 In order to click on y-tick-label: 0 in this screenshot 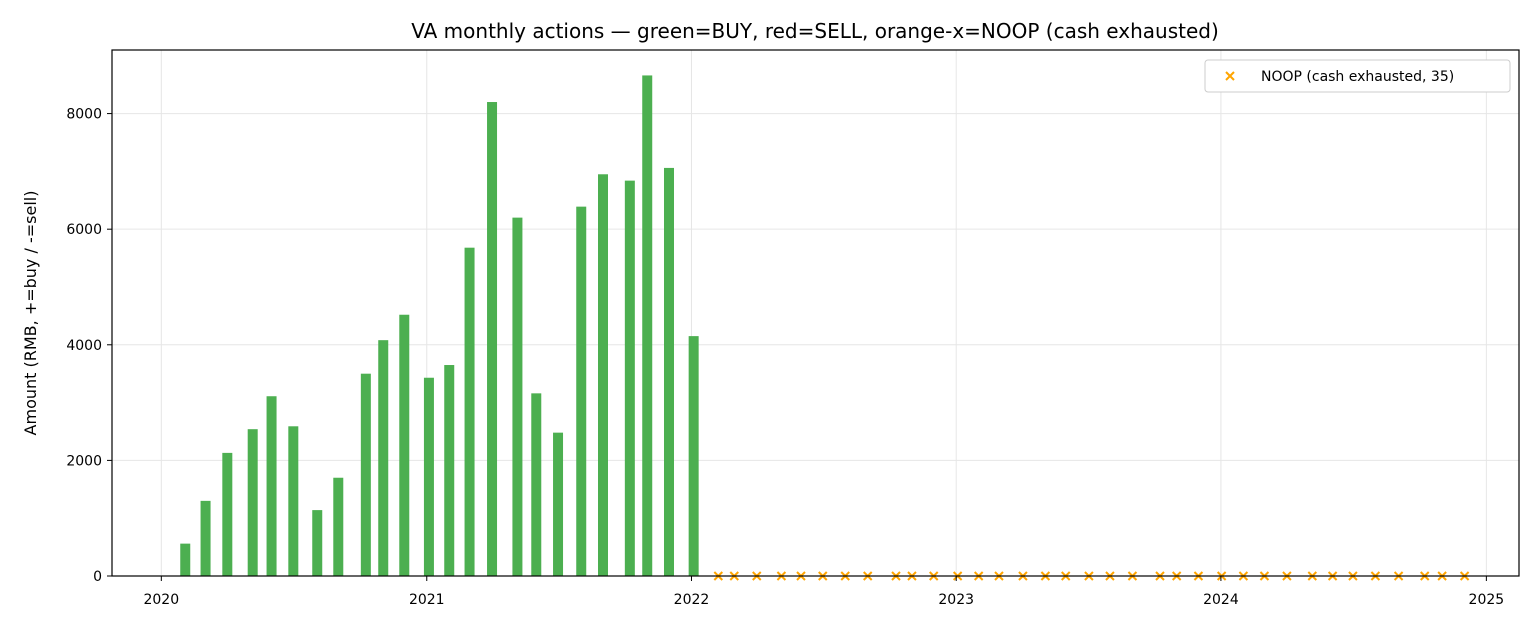, I will do `click(97, 577)`.